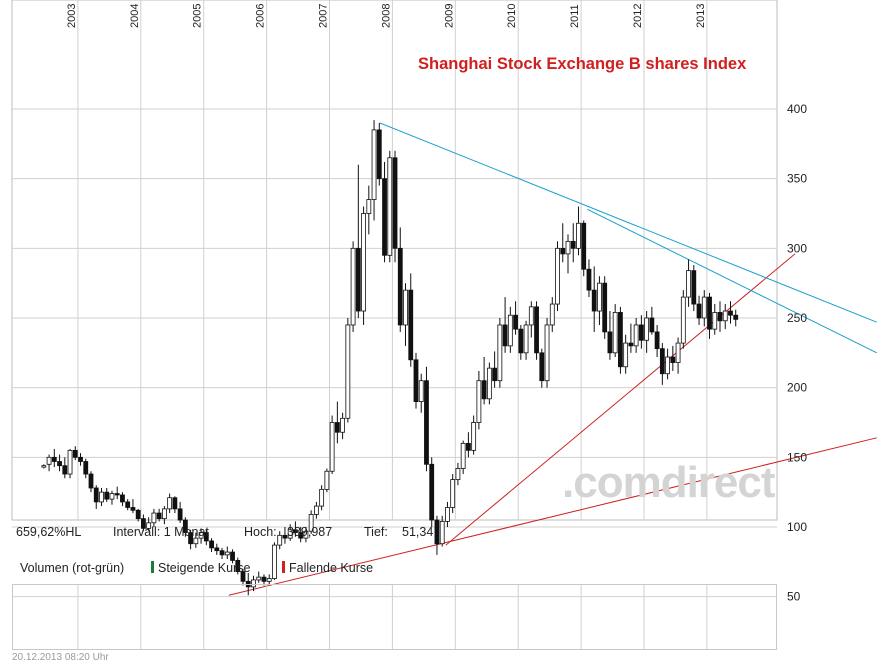 The height and width of the screenshot is (669, 895). What do you see at coordinates (152, 567) in the screenshot?
I see `rising-color-swatch` at bounding box center [152, 567].